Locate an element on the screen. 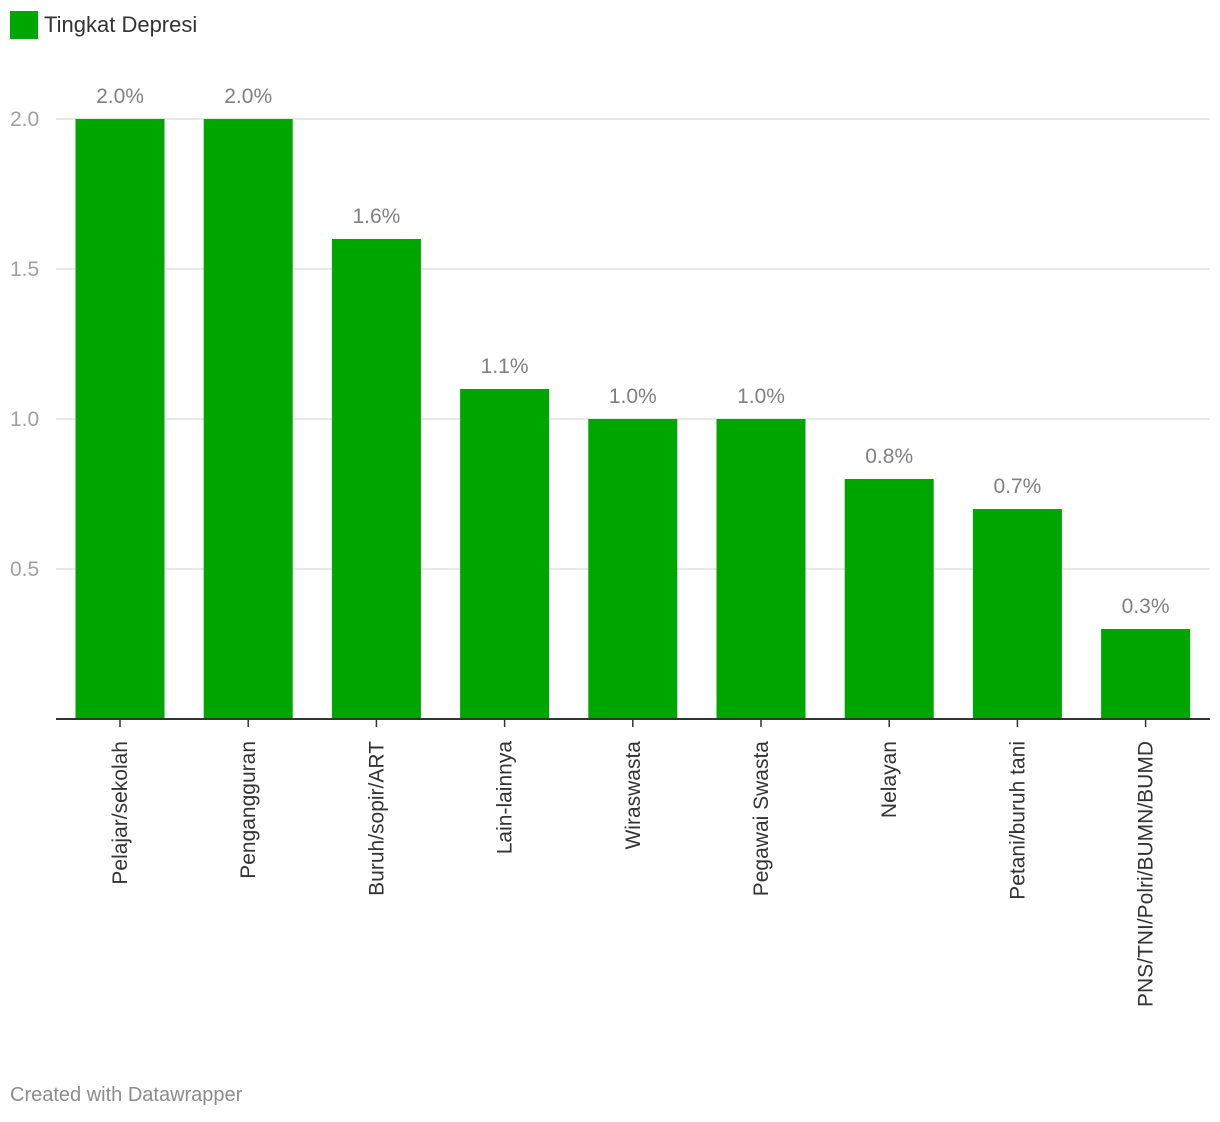 The width and height of the screenshot is (1220, 1122). y-axis-ticks: 0.5 1.0 1.5 2.0 is located at coordinates (24, 344).